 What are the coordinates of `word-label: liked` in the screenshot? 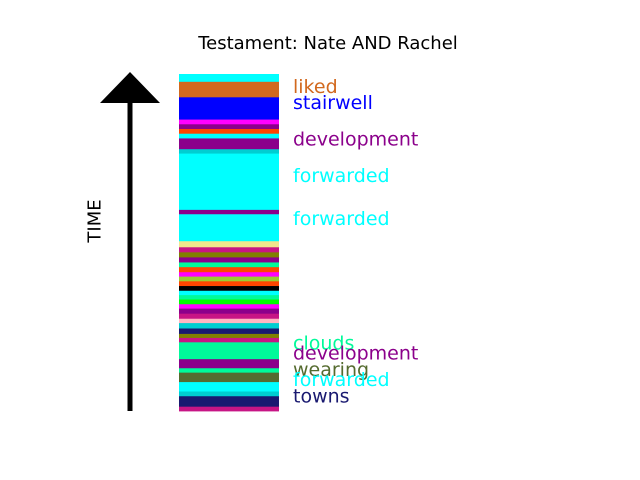 It's located at (315, 87).